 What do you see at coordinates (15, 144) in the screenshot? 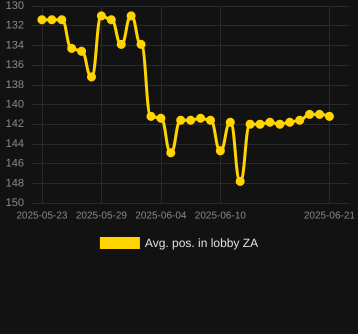
I see `y-tick-label: 144` at bounding box center [15, 144].